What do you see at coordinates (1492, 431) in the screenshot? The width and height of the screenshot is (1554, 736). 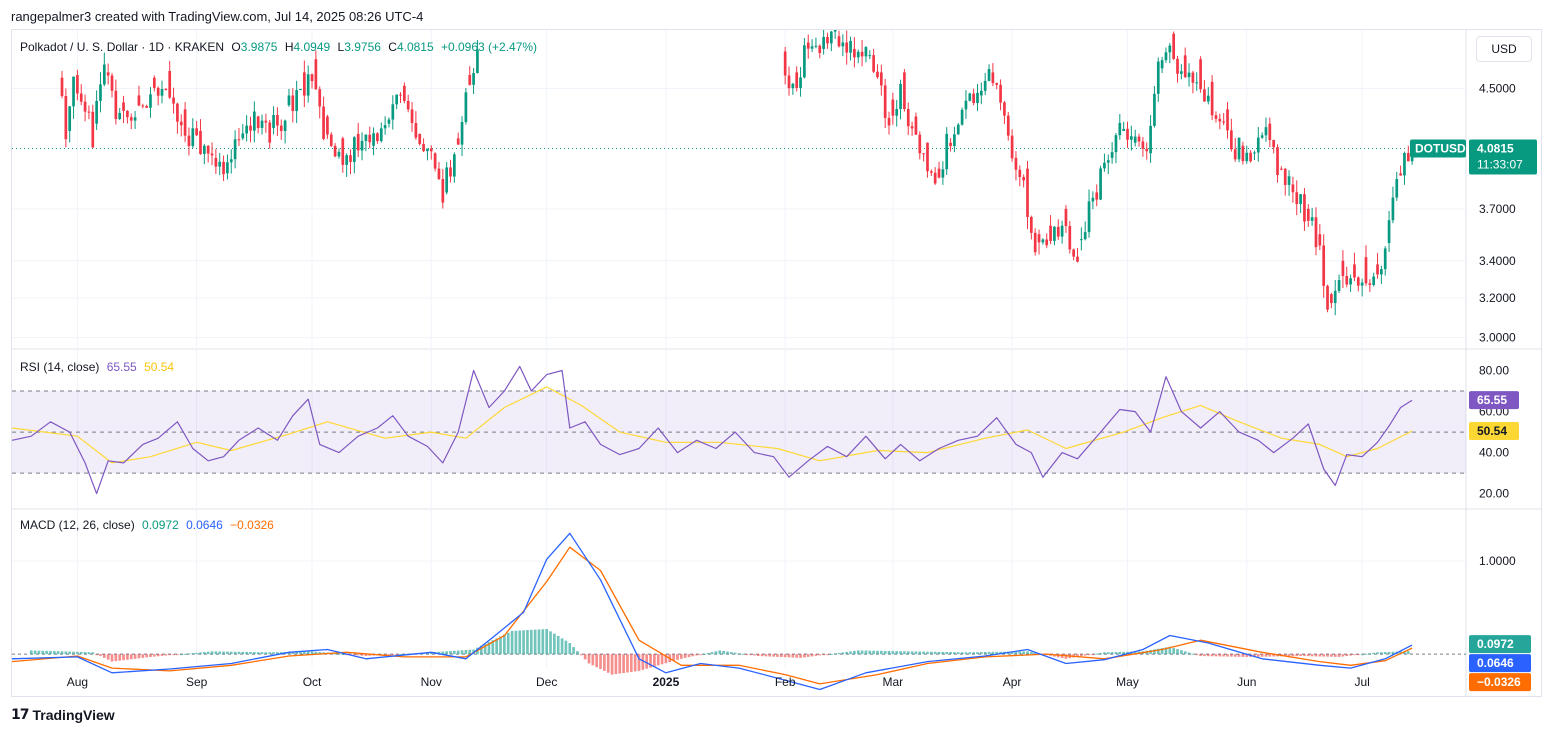 I see `rsi-ma-badge-text: 50.54` at bounding box center [1492, 431].